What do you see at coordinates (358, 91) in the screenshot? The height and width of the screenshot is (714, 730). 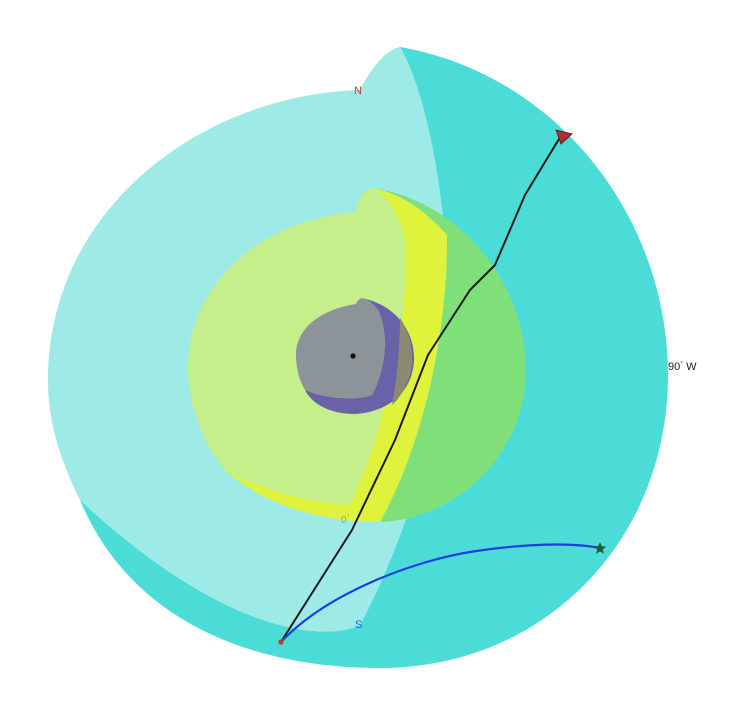 I see `north-label: N` at bounding box center [358, 91].